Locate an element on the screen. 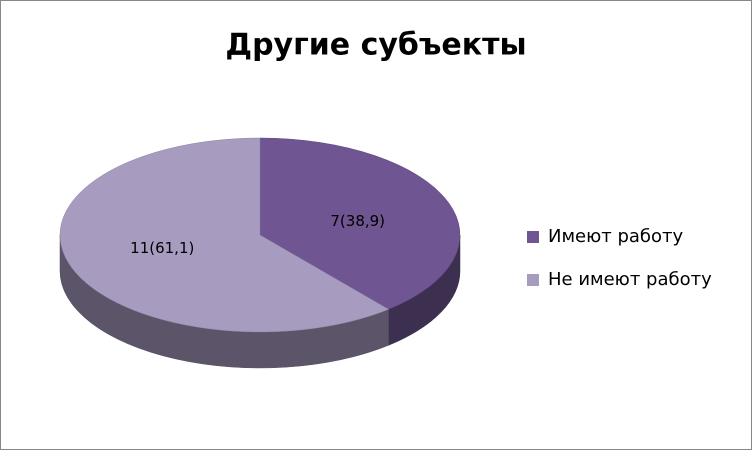 This screenshot has height=451, width=753. data-label: 11(61,1) is located at coordinates (162, 248).